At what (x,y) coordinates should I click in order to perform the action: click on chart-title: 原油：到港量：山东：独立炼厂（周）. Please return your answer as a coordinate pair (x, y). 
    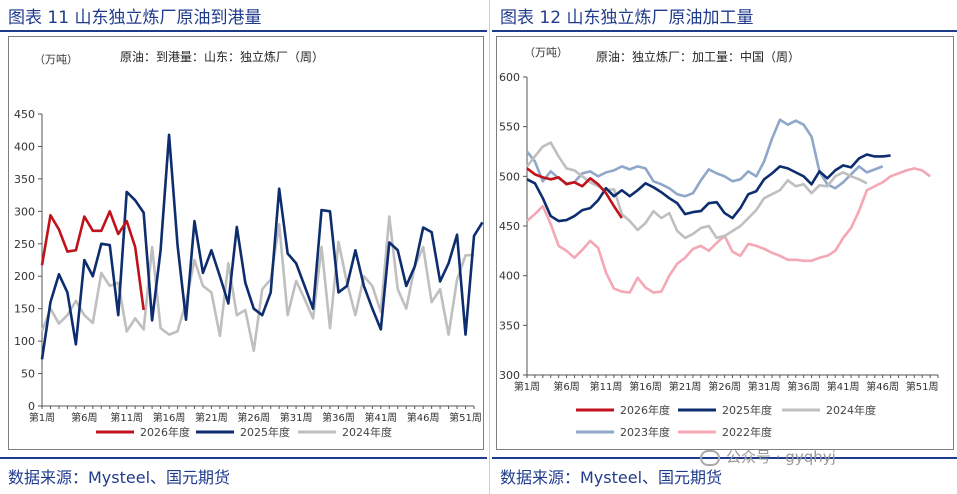
    Looking at the image, I should click on (222, 56).